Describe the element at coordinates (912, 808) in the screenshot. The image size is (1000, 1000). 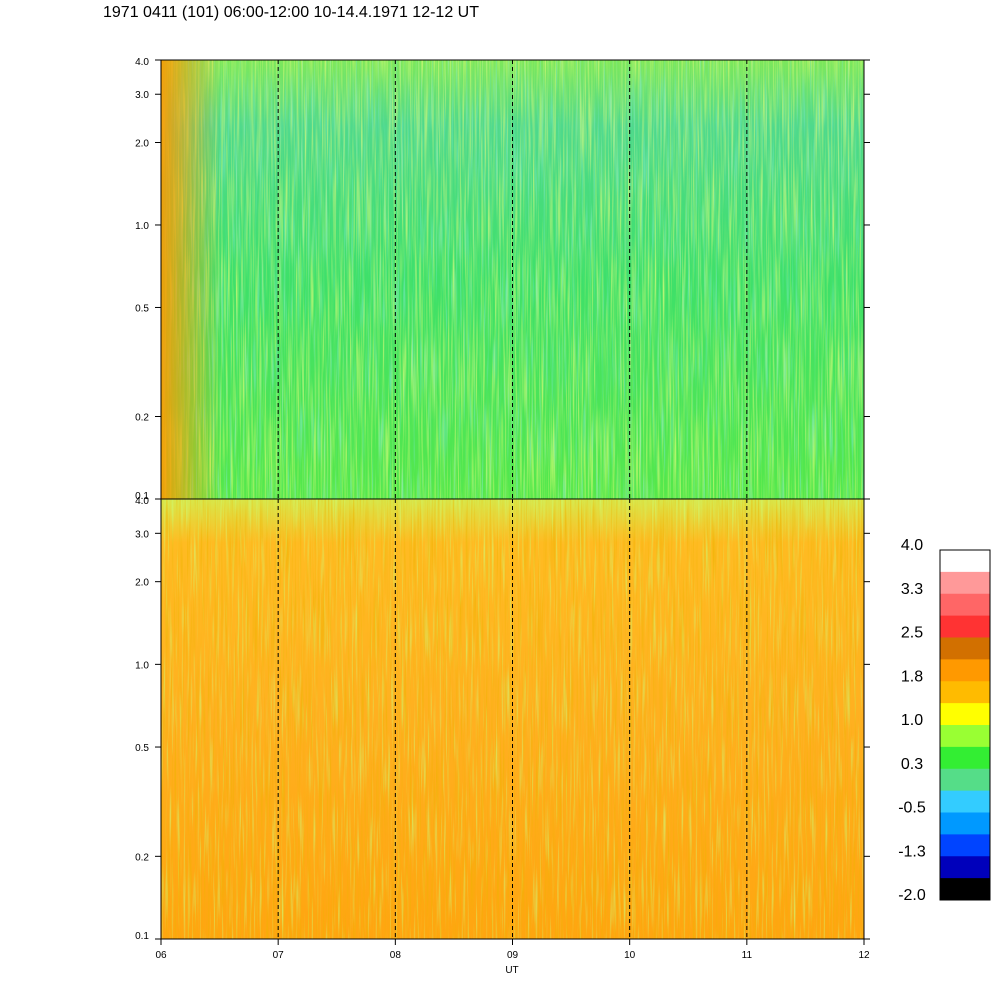
I see `colorbar-label-6: -0.5` at that location.